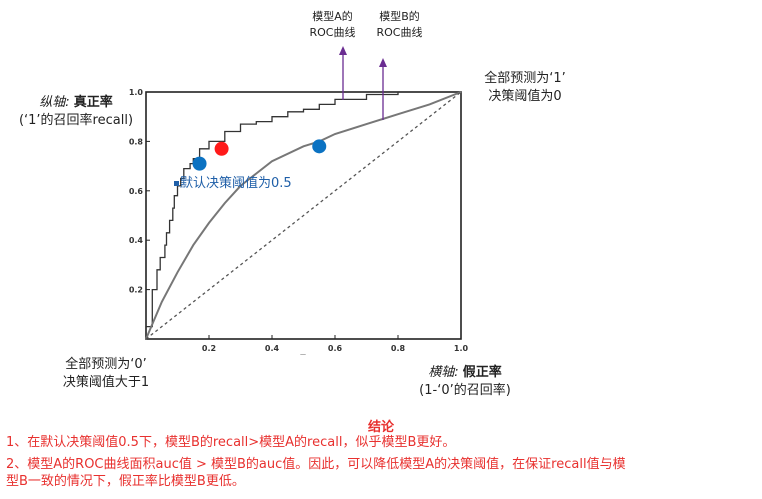 The height and width of the screenshot is (499, 762). I want to click on x-tick-label: 0.6, so click(335, 348).